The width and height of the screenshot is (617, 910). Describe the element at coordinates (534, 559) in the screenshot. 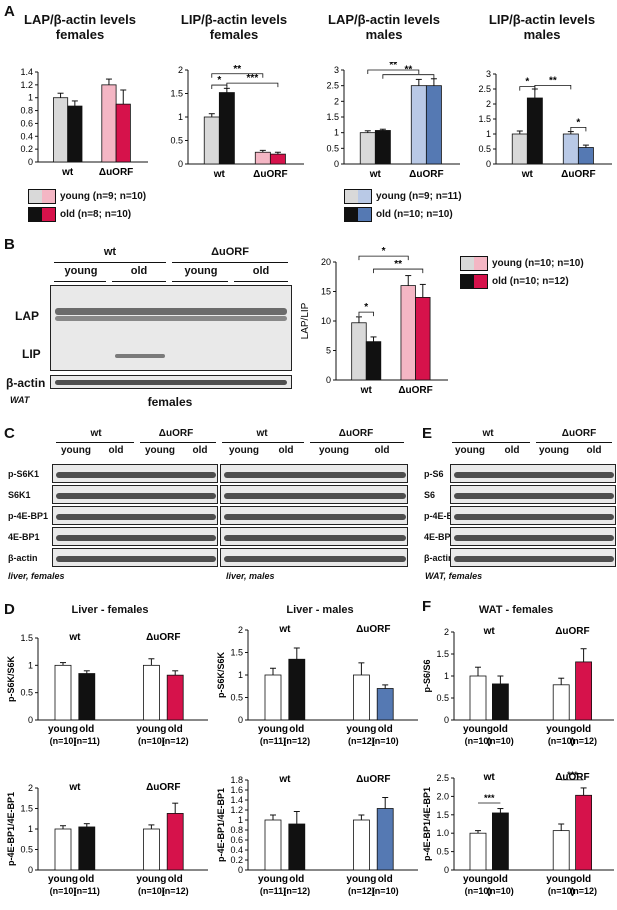

I see `blot-e-band` at that location.